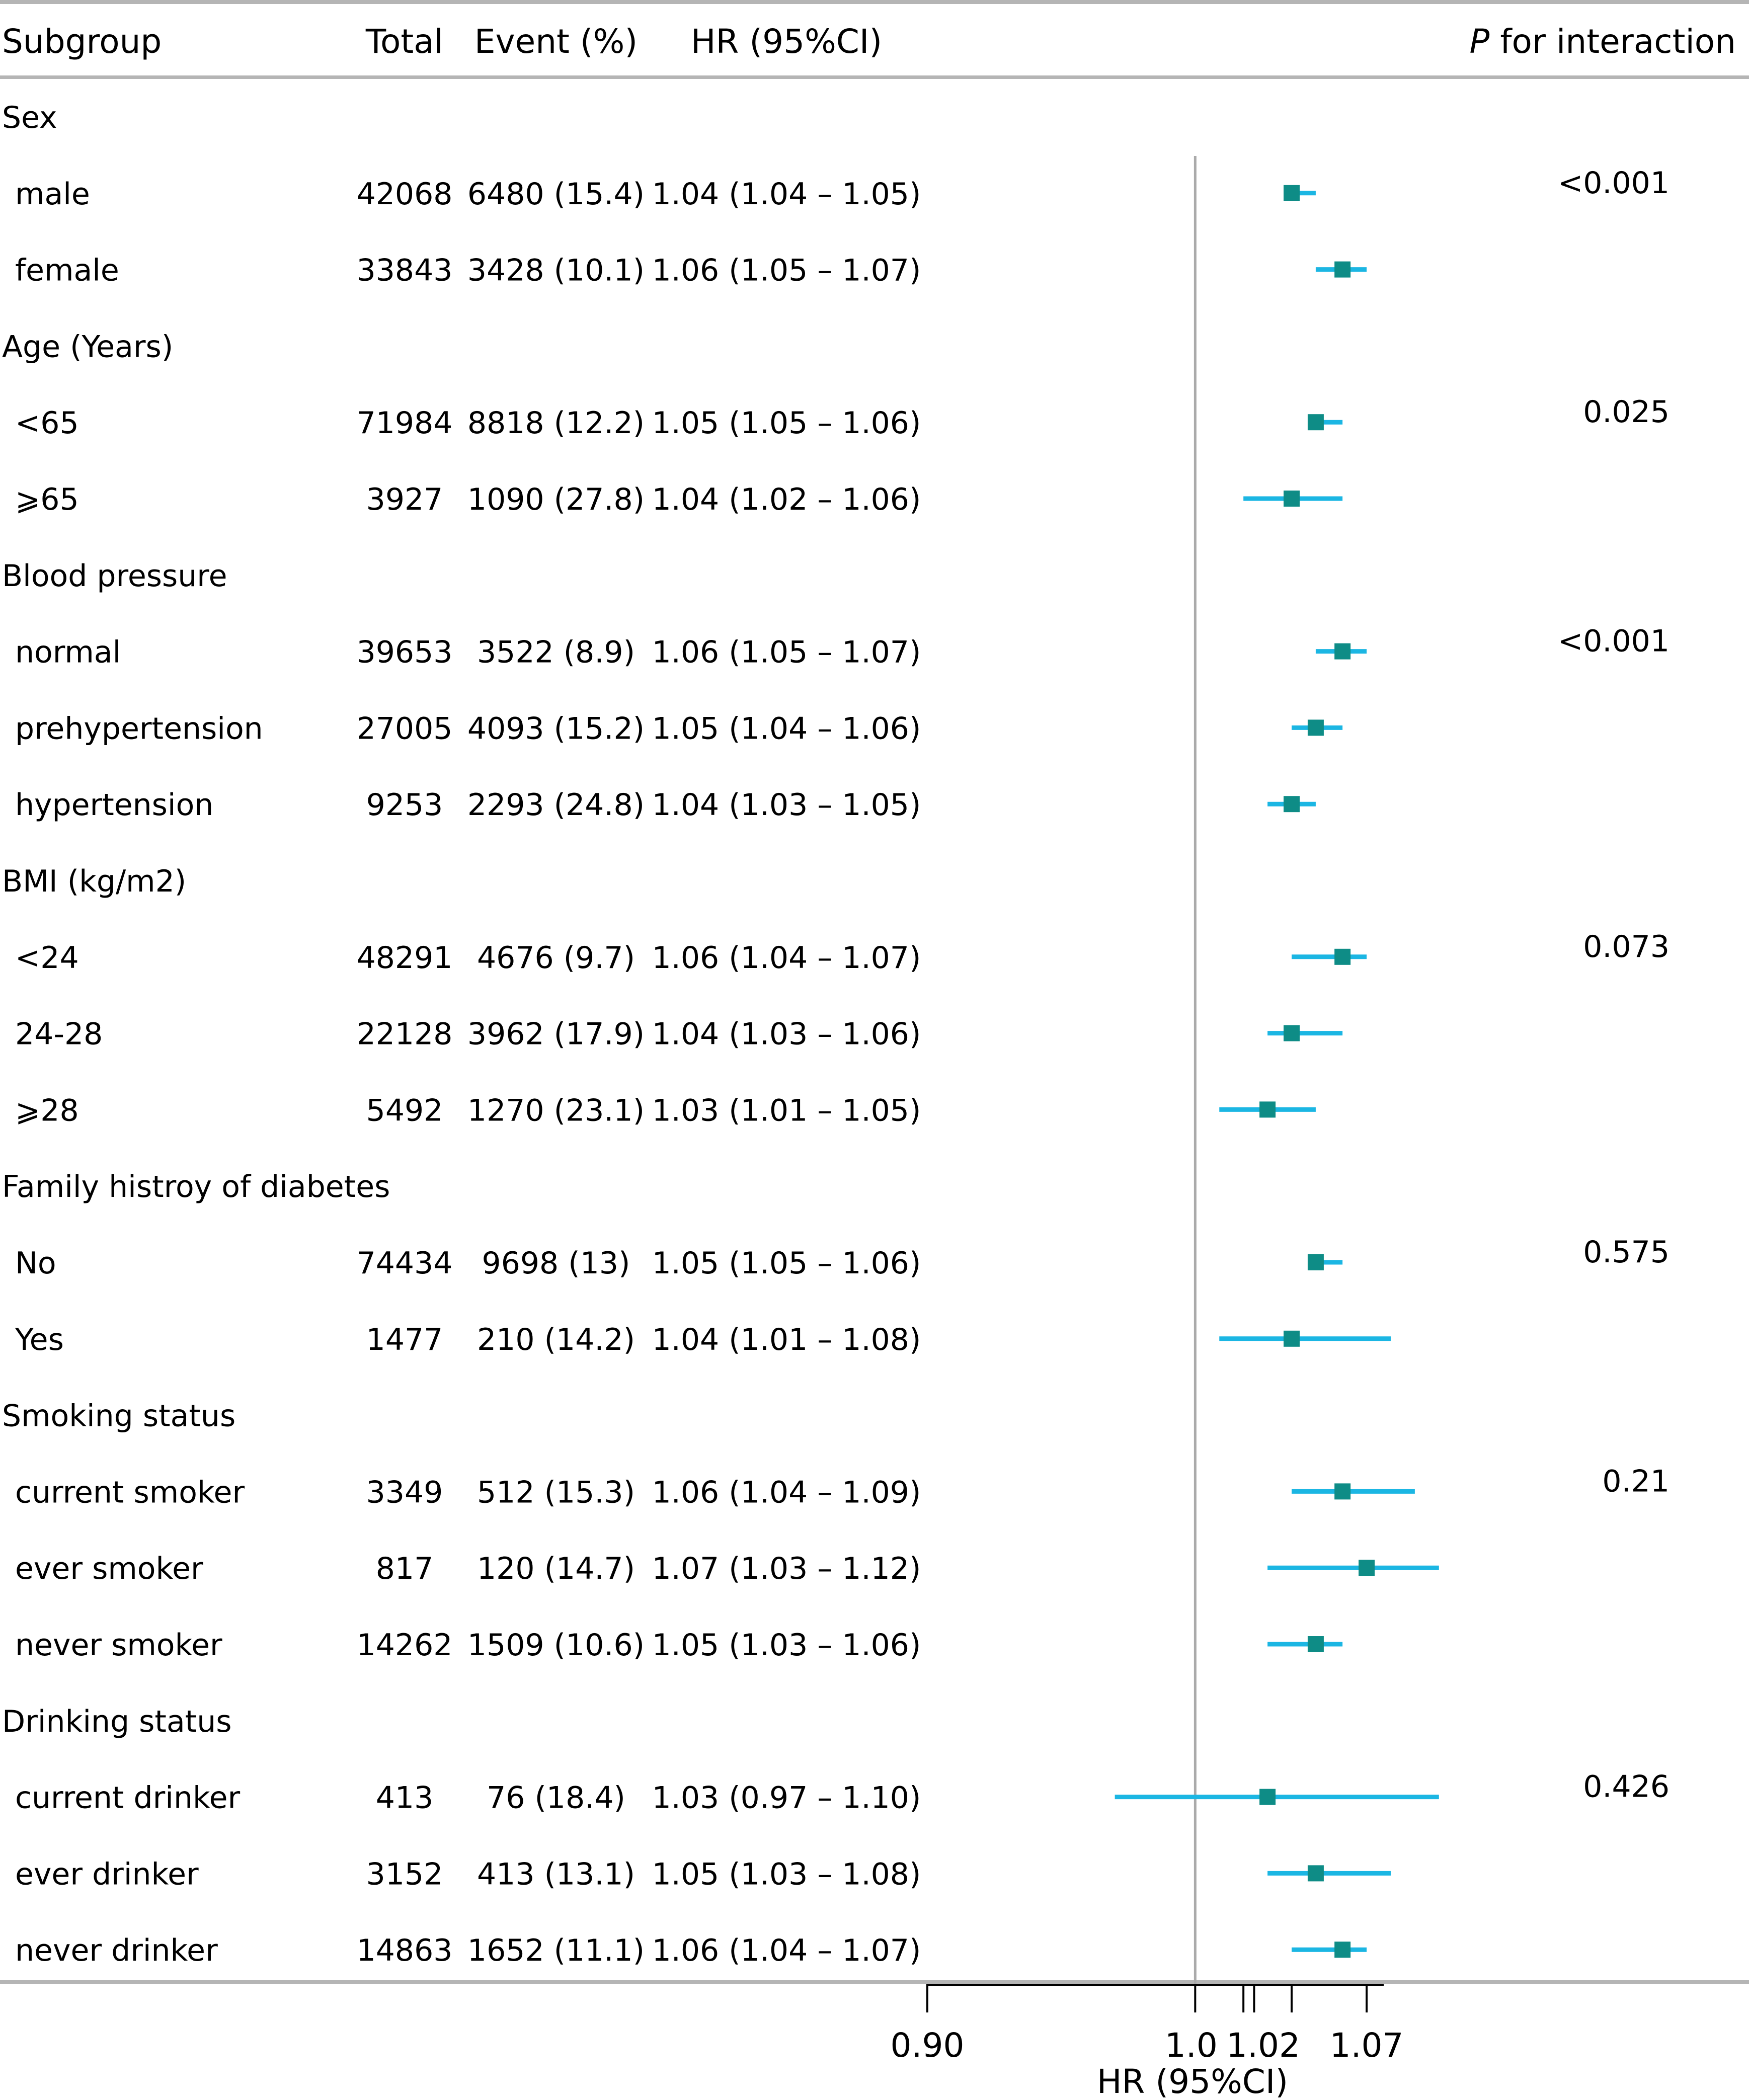 The width and height of the screenshot is (1749, 2100). What do you see at coordinates (787, 1110) in the screenshot?
I see `hr-ci-text: 1.03 (1.01 – 1.05)` at bounding box center [787, 1110].